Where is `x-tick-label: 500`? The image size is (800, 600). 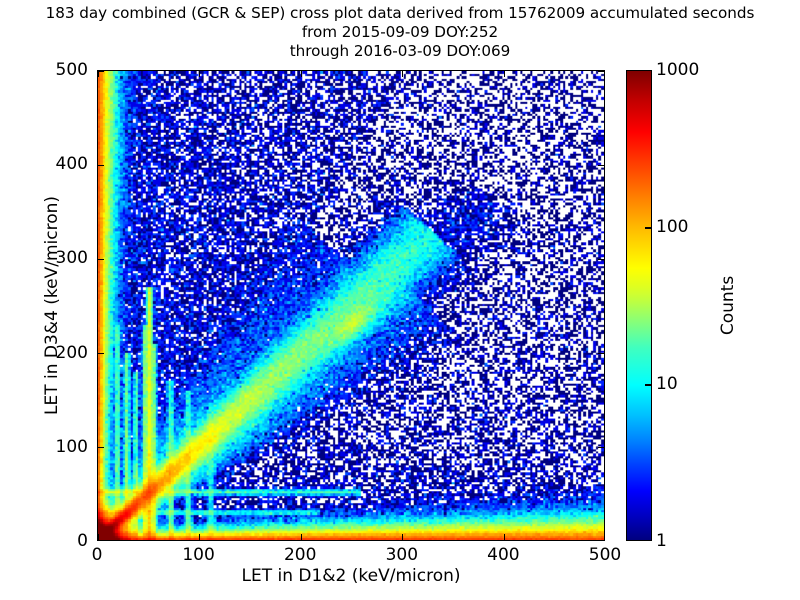
x-tick-label: 500 is located at coordinates (605, 555).